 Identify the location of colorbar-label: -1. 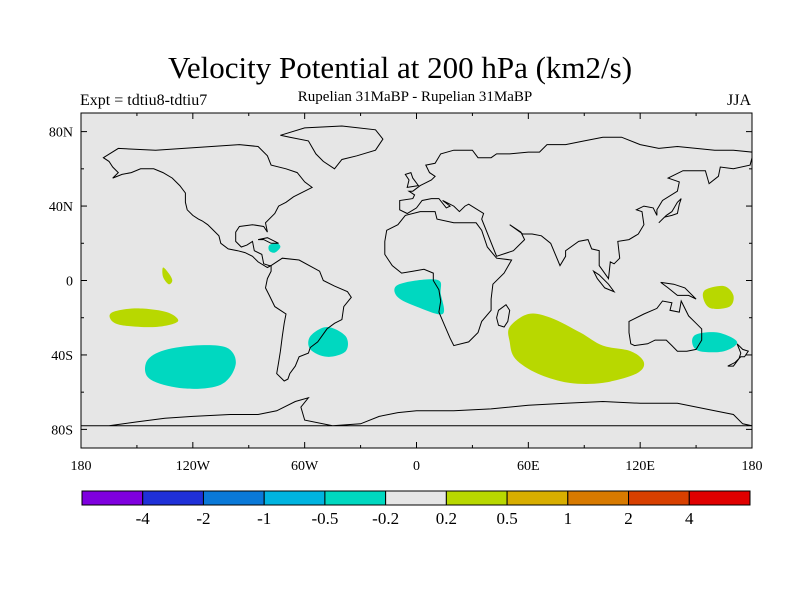
(264, 518).